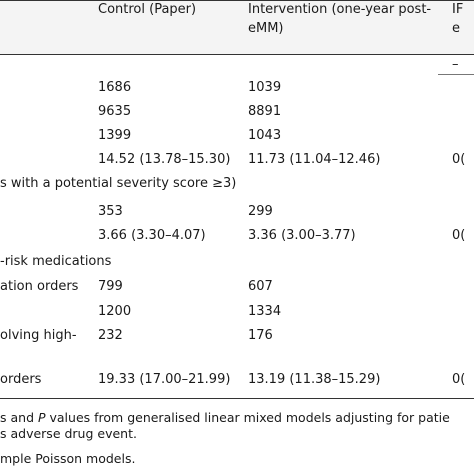 This screenshot has height=474, width=474. Describe the element at coordinates (68, 458) in the screenshot. I see `footnote-line3: mple Poisson models.` at that location.